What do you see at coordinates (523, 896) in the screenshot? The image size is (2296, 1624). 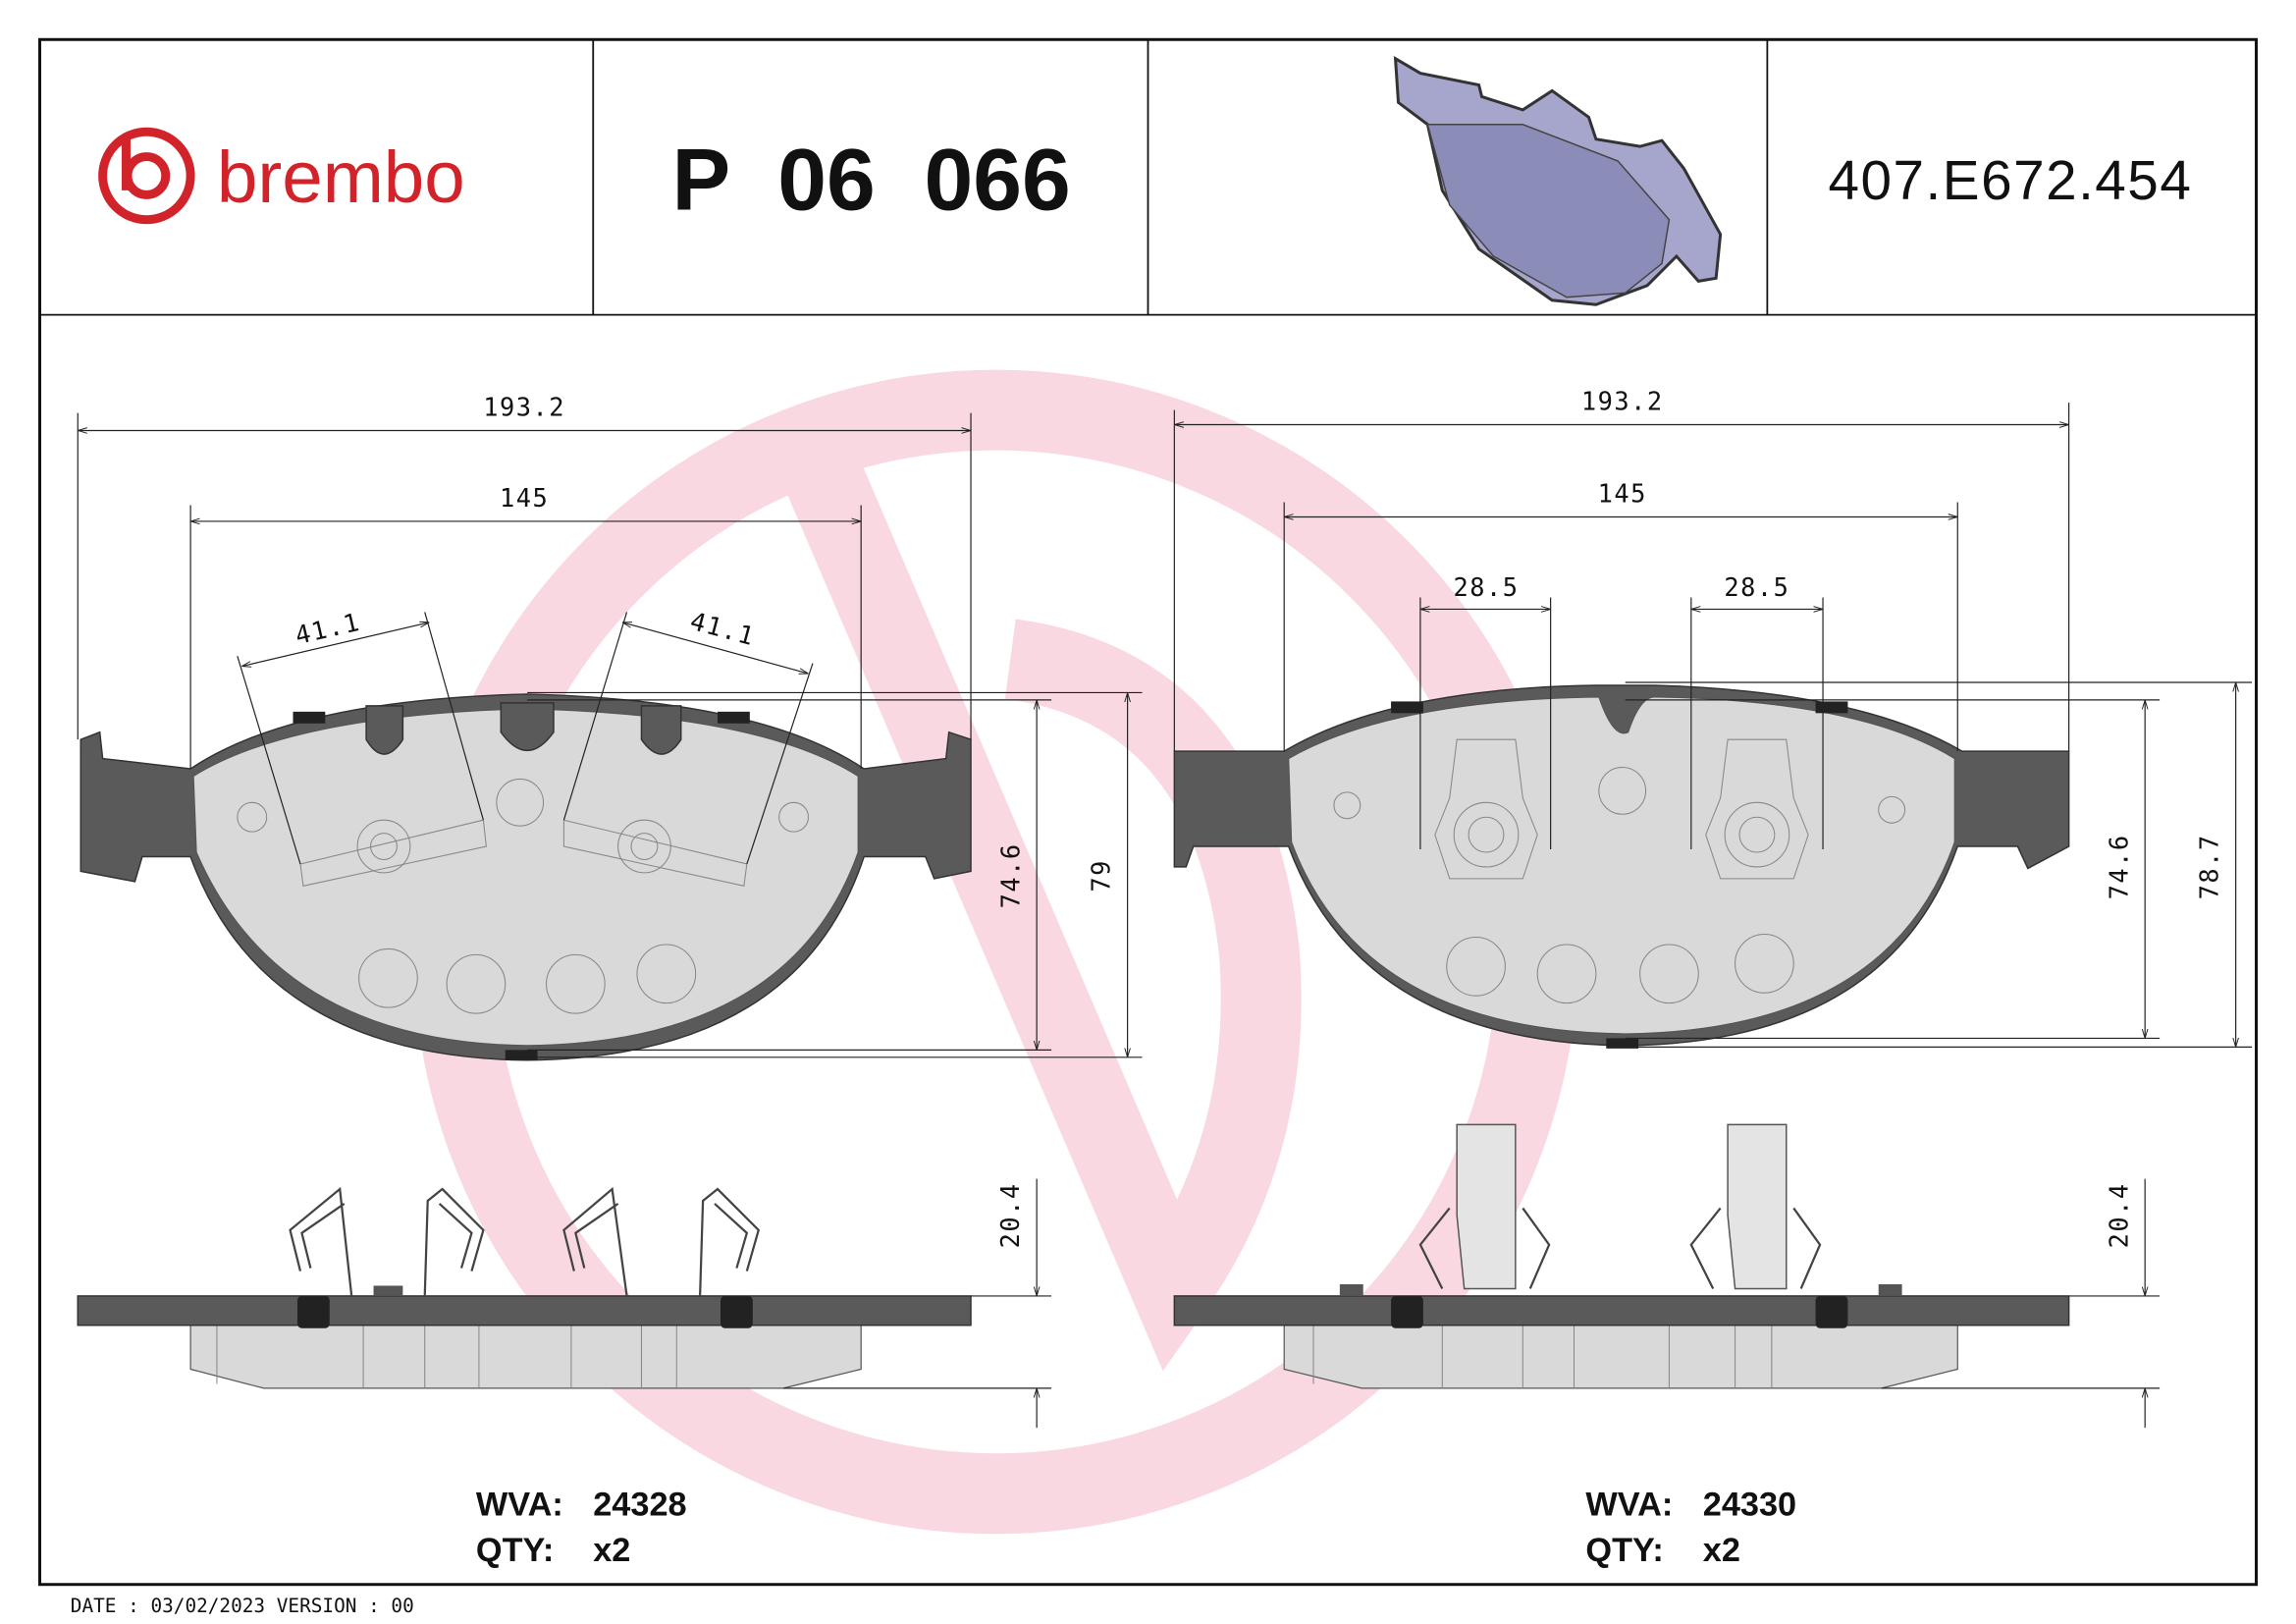 I see `left-pad-front-g` at bounding box center [523, 896].